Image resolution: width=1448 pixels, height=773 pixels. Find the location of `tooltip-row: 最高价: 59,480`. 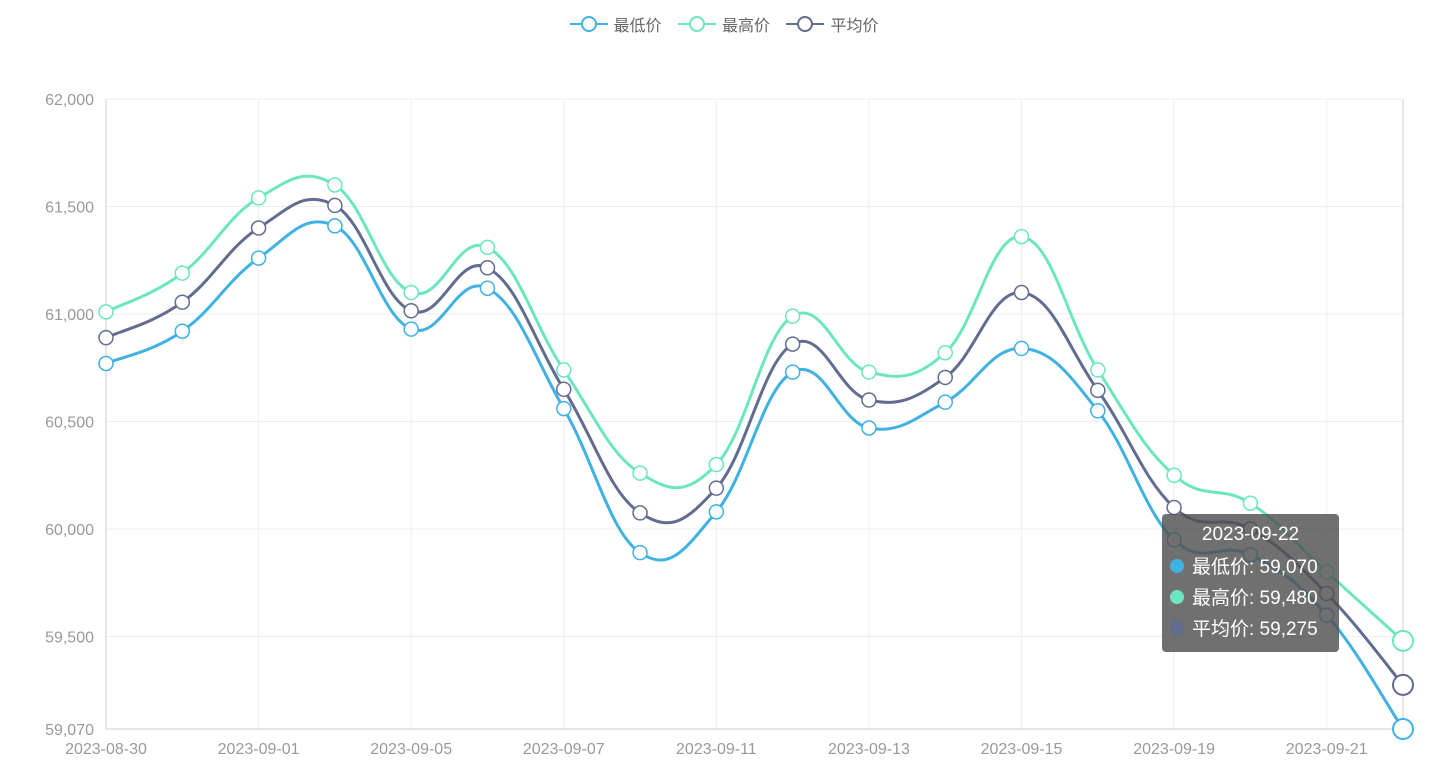

tooltip-row: 最高价: 59,480 is located at coordinates (1250, 596).